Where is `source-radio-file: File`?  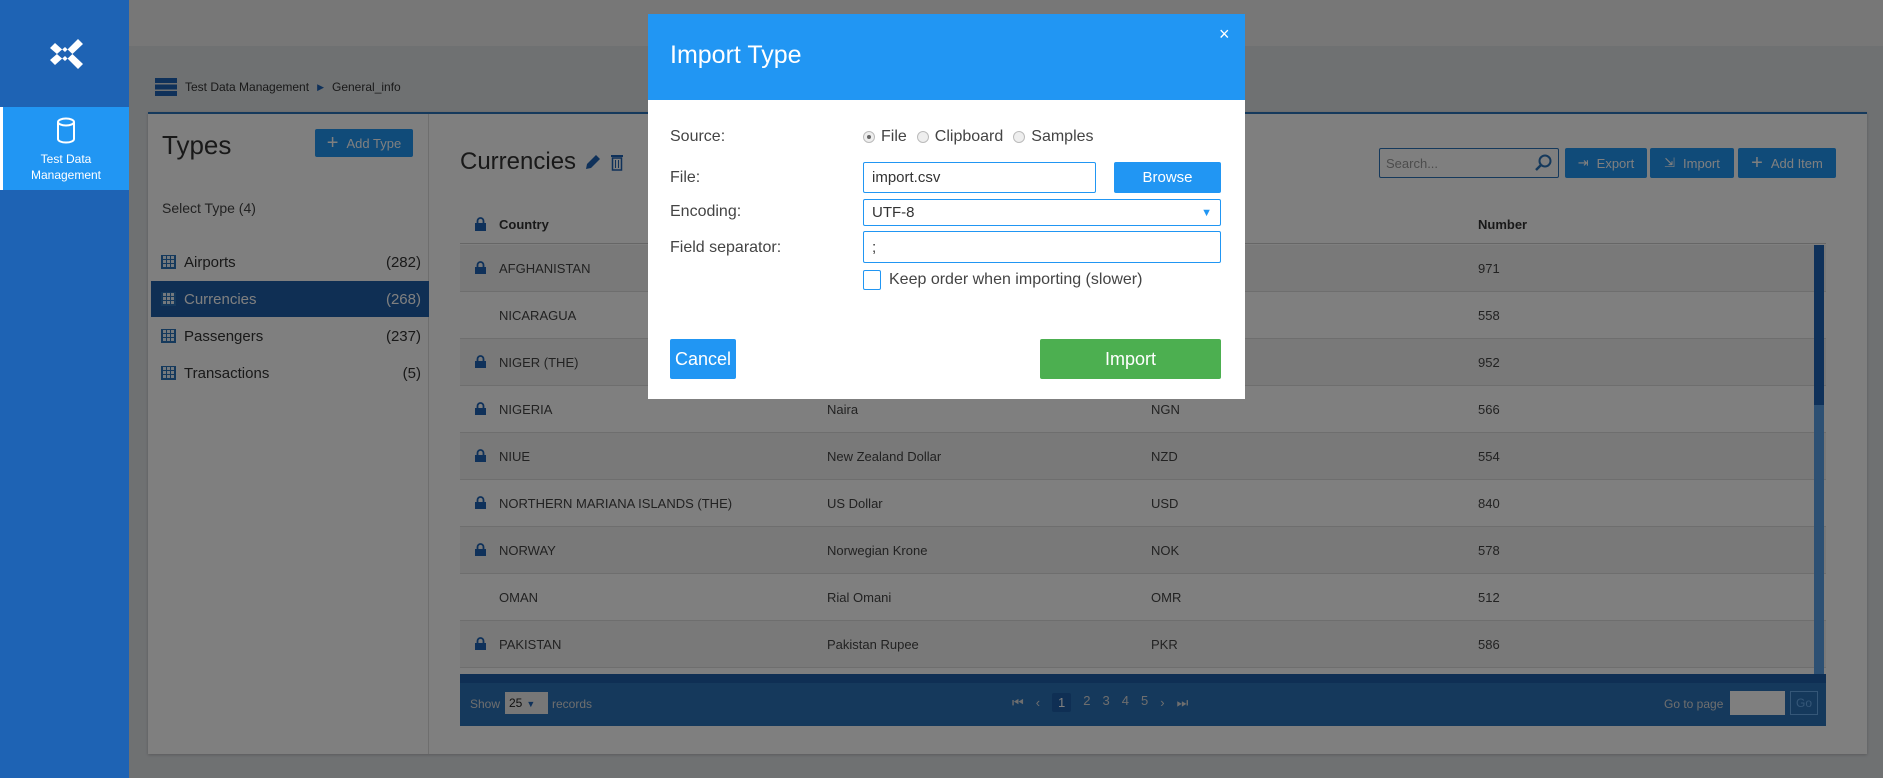
source-radio-file: File is located at coordinates (885, 137).